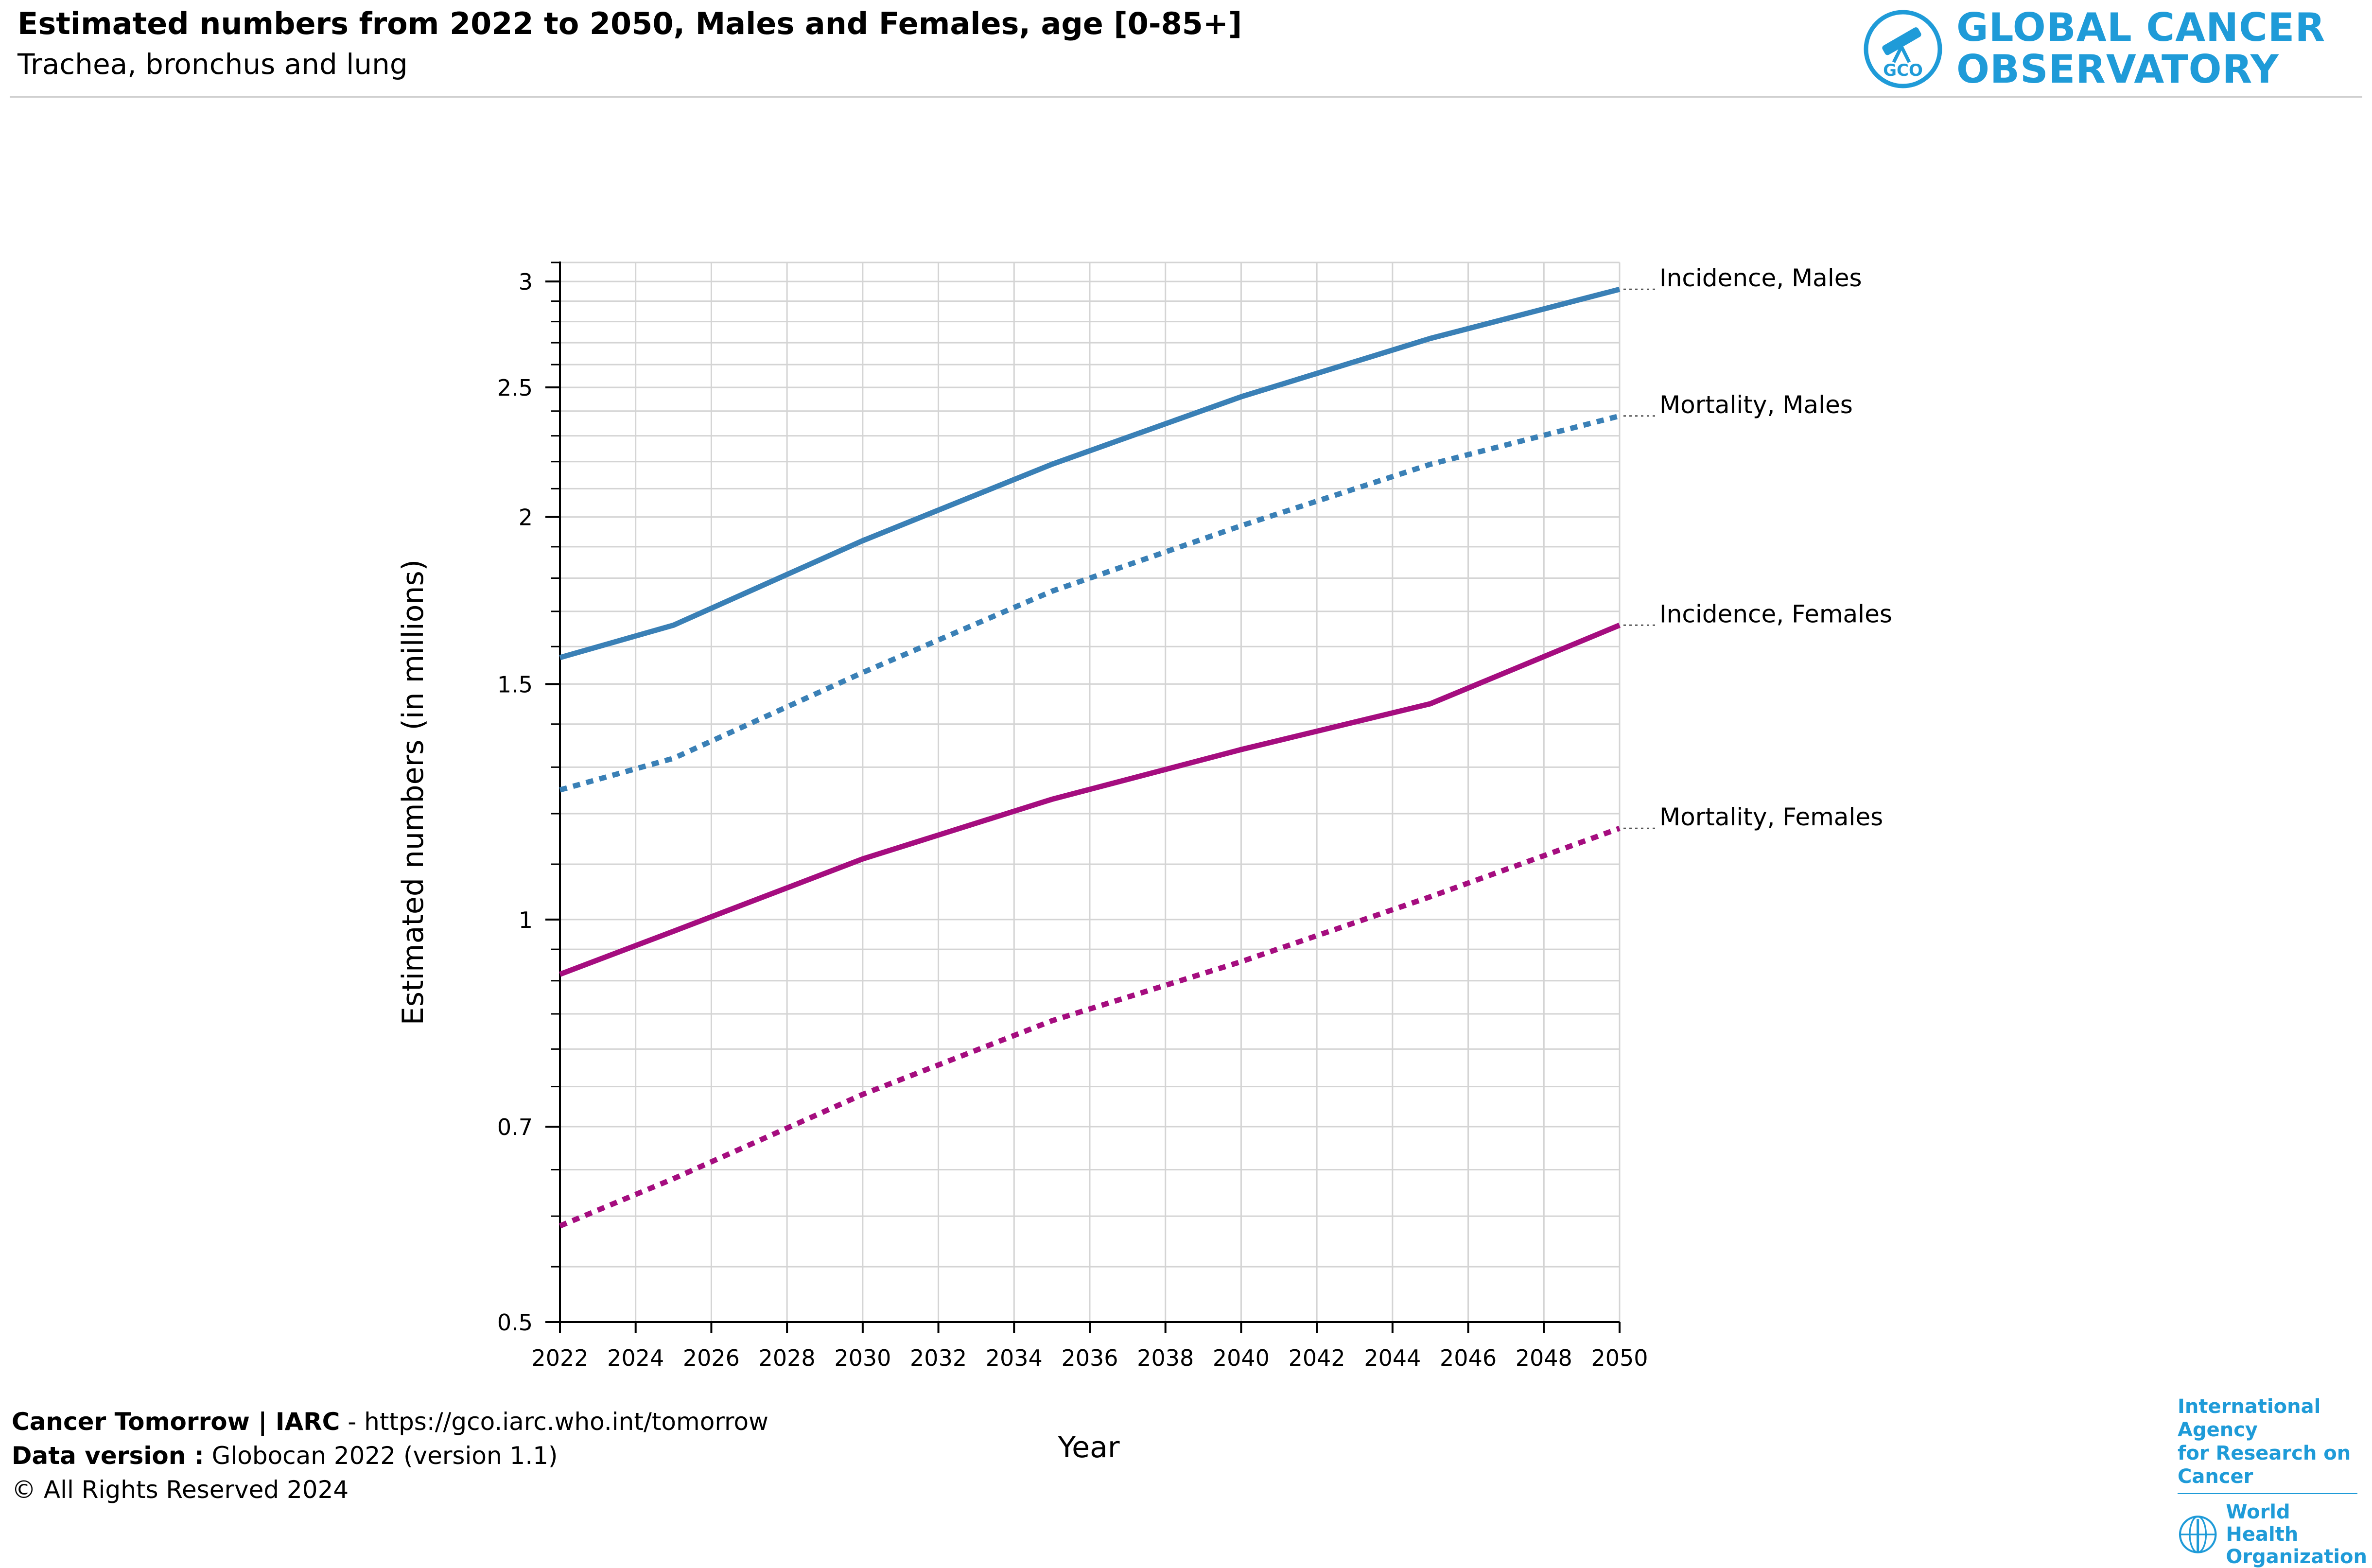 This screenshot has height=1568, width=2372. What do you see at coordinates (1775, 614) in the screenshot?
I see `series-label: Incidence, Females` at bounding box center [1775, 614].